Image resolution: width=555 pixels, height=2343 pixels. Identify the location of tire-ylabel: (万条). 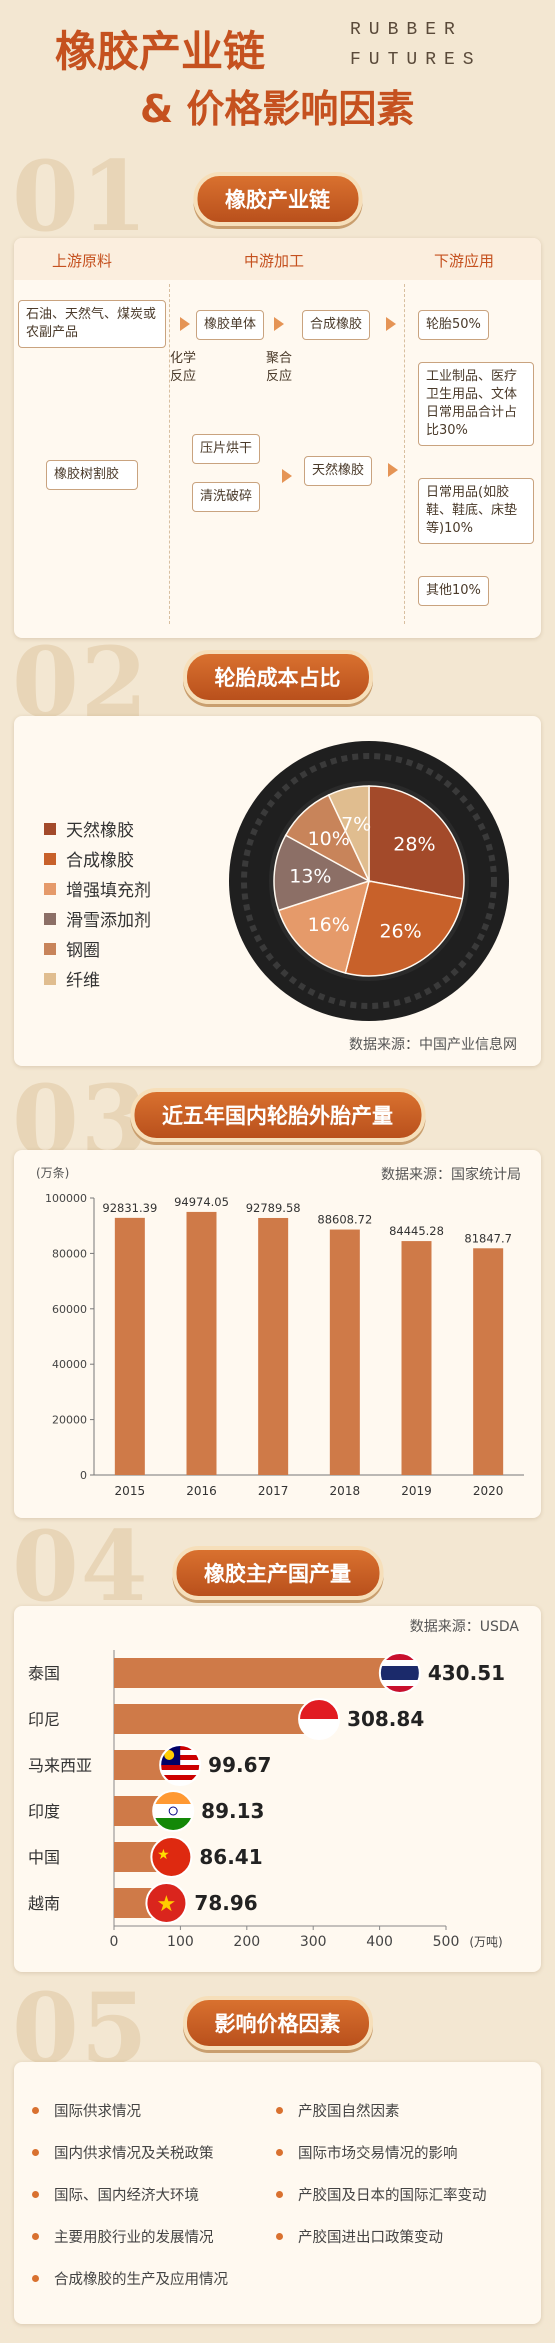
(53, 1173).